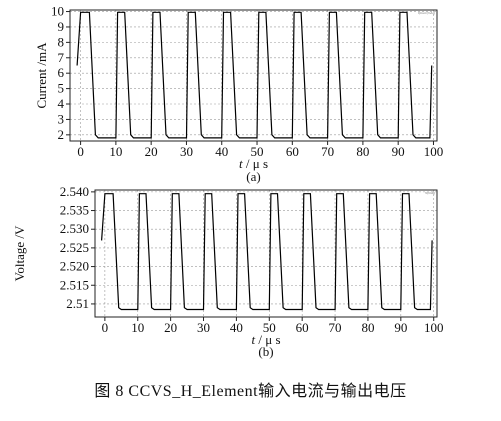  Describe the element at coordinates (430, 193) in the screenshot. I see `corner-tag: V(Out)` at that location.